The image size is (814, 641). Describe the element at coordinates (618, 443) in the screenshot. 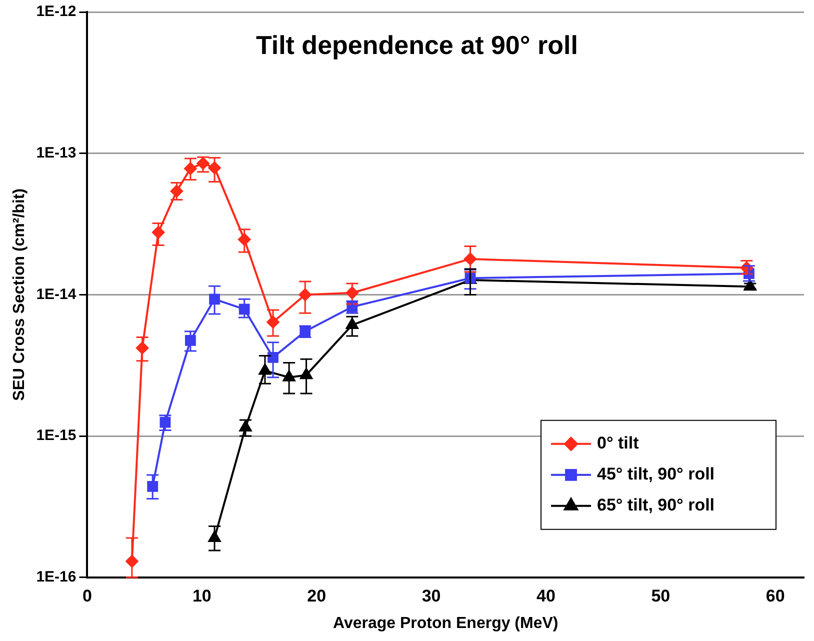

I see `legend-label: 0° tilt` at that location.